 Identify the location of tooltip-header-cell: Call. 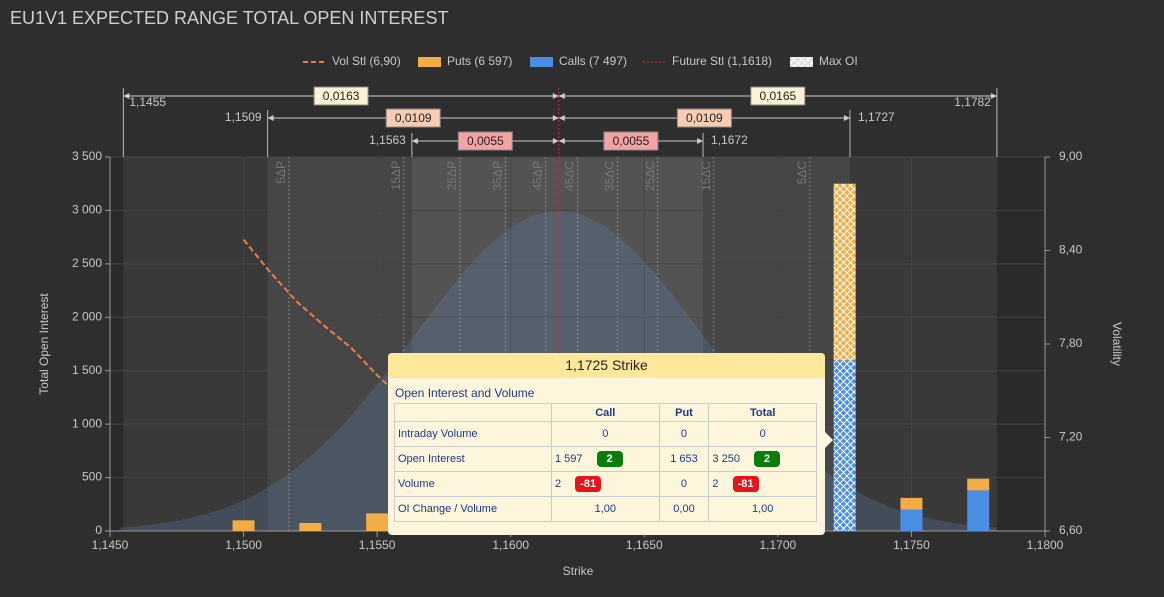
(605, 412).